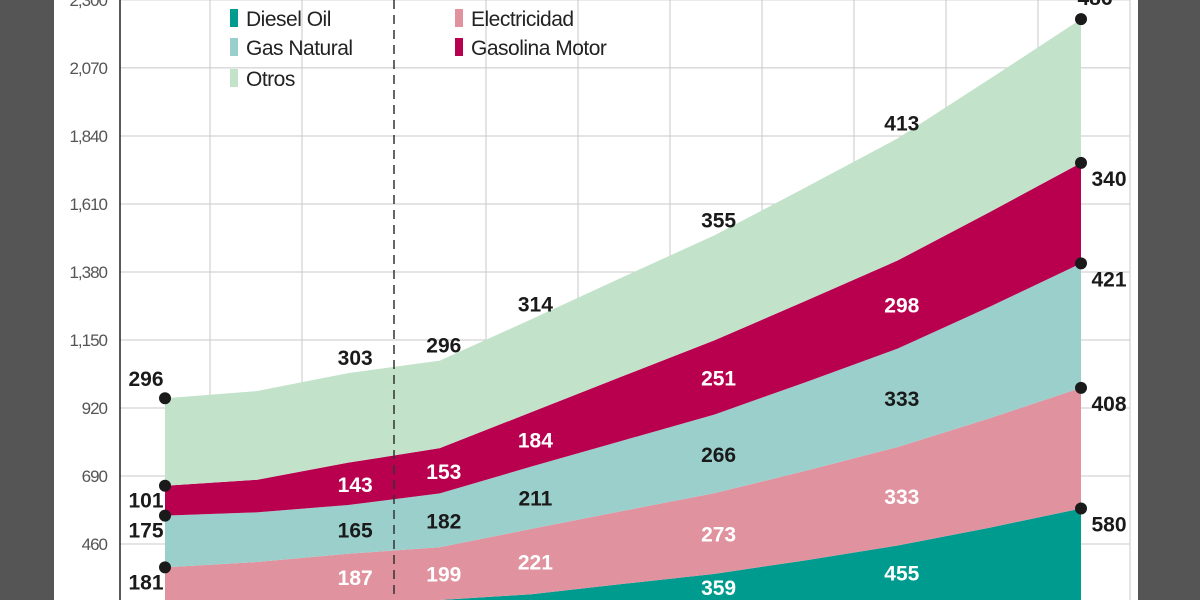  What do you see at coordinates (901, 305) in the screenshot?
I see `data-label-gasolina-motor: 298` at bounding box center [901, 305].